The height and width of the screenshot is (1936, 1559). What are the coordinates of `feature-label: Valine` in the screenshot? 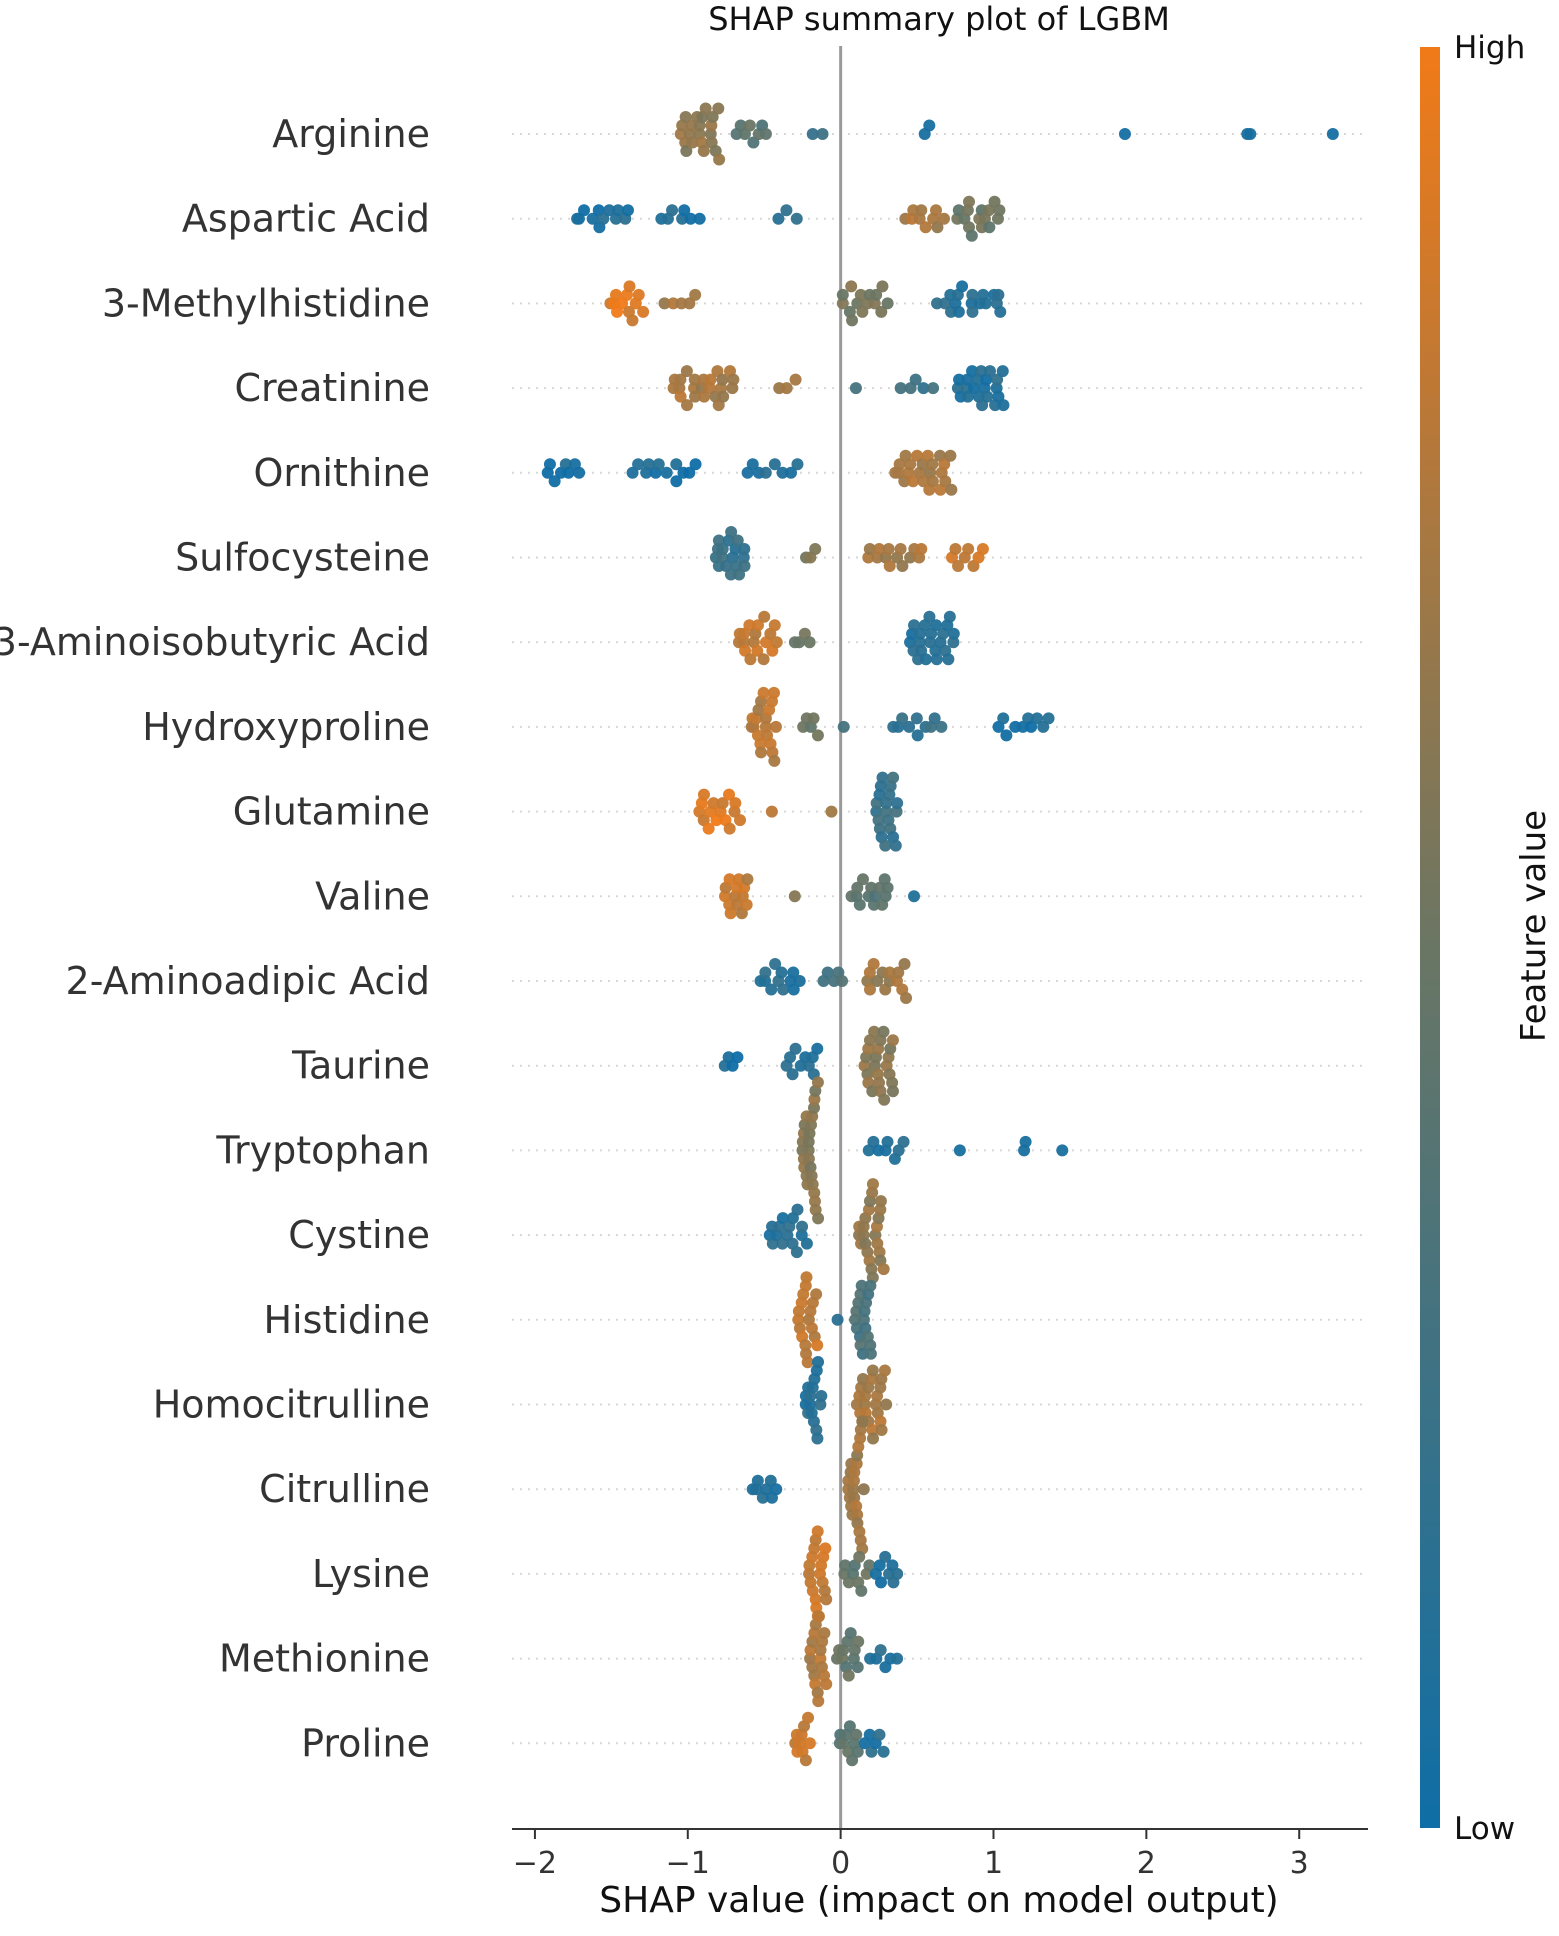 It's located at (372, 896).